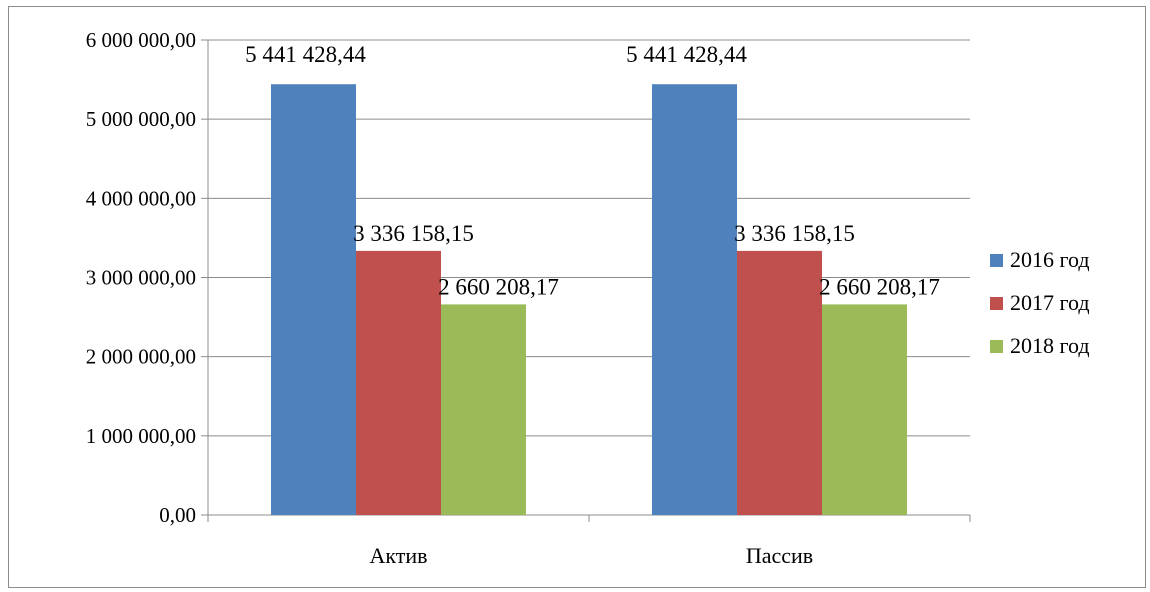  What do you see at coordinates (141, 119) in the screenshot?
I see `y-tick-label: 5 000 000,00` at bounding box center [141, 119].